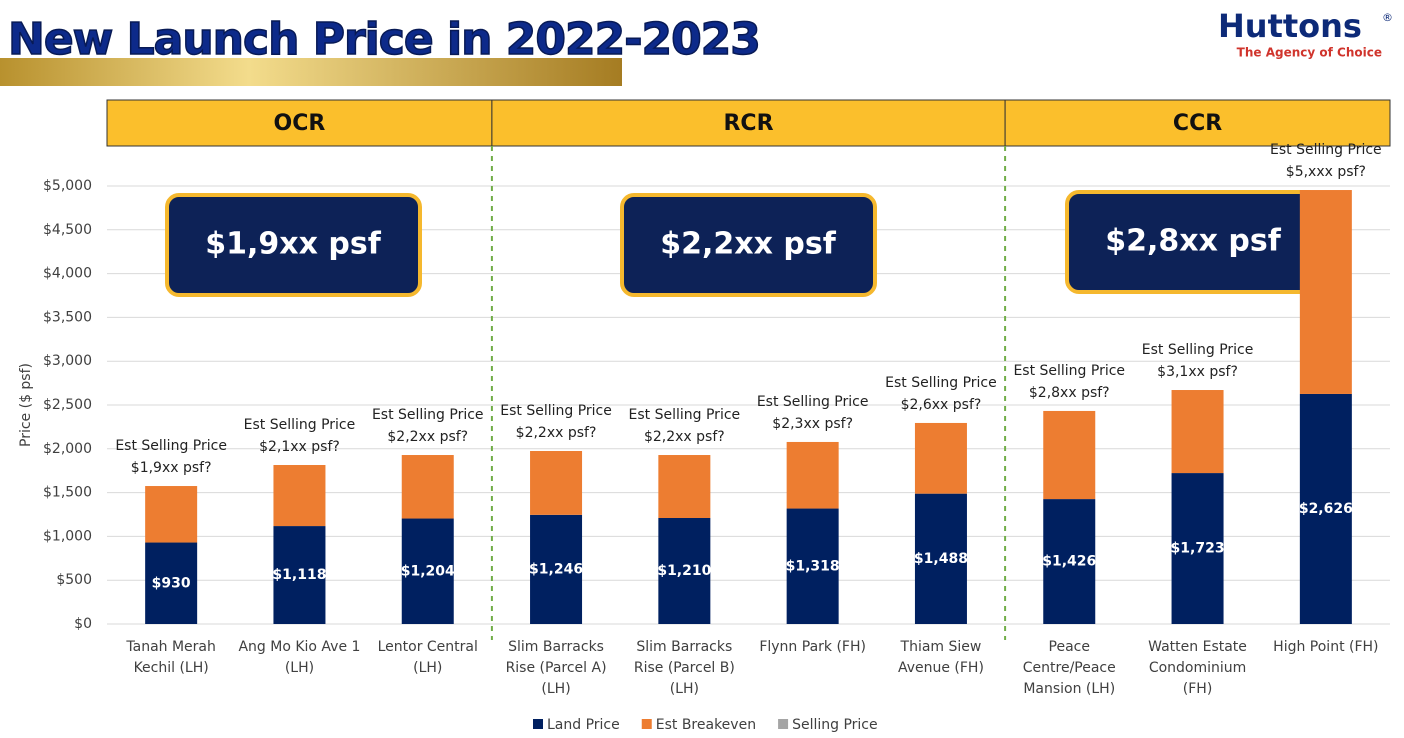  What do you see at coordinates (1197, 372) in the screenshot?
I see `annotation: $3,1xx psf?` at bounding box center [1197, 372].